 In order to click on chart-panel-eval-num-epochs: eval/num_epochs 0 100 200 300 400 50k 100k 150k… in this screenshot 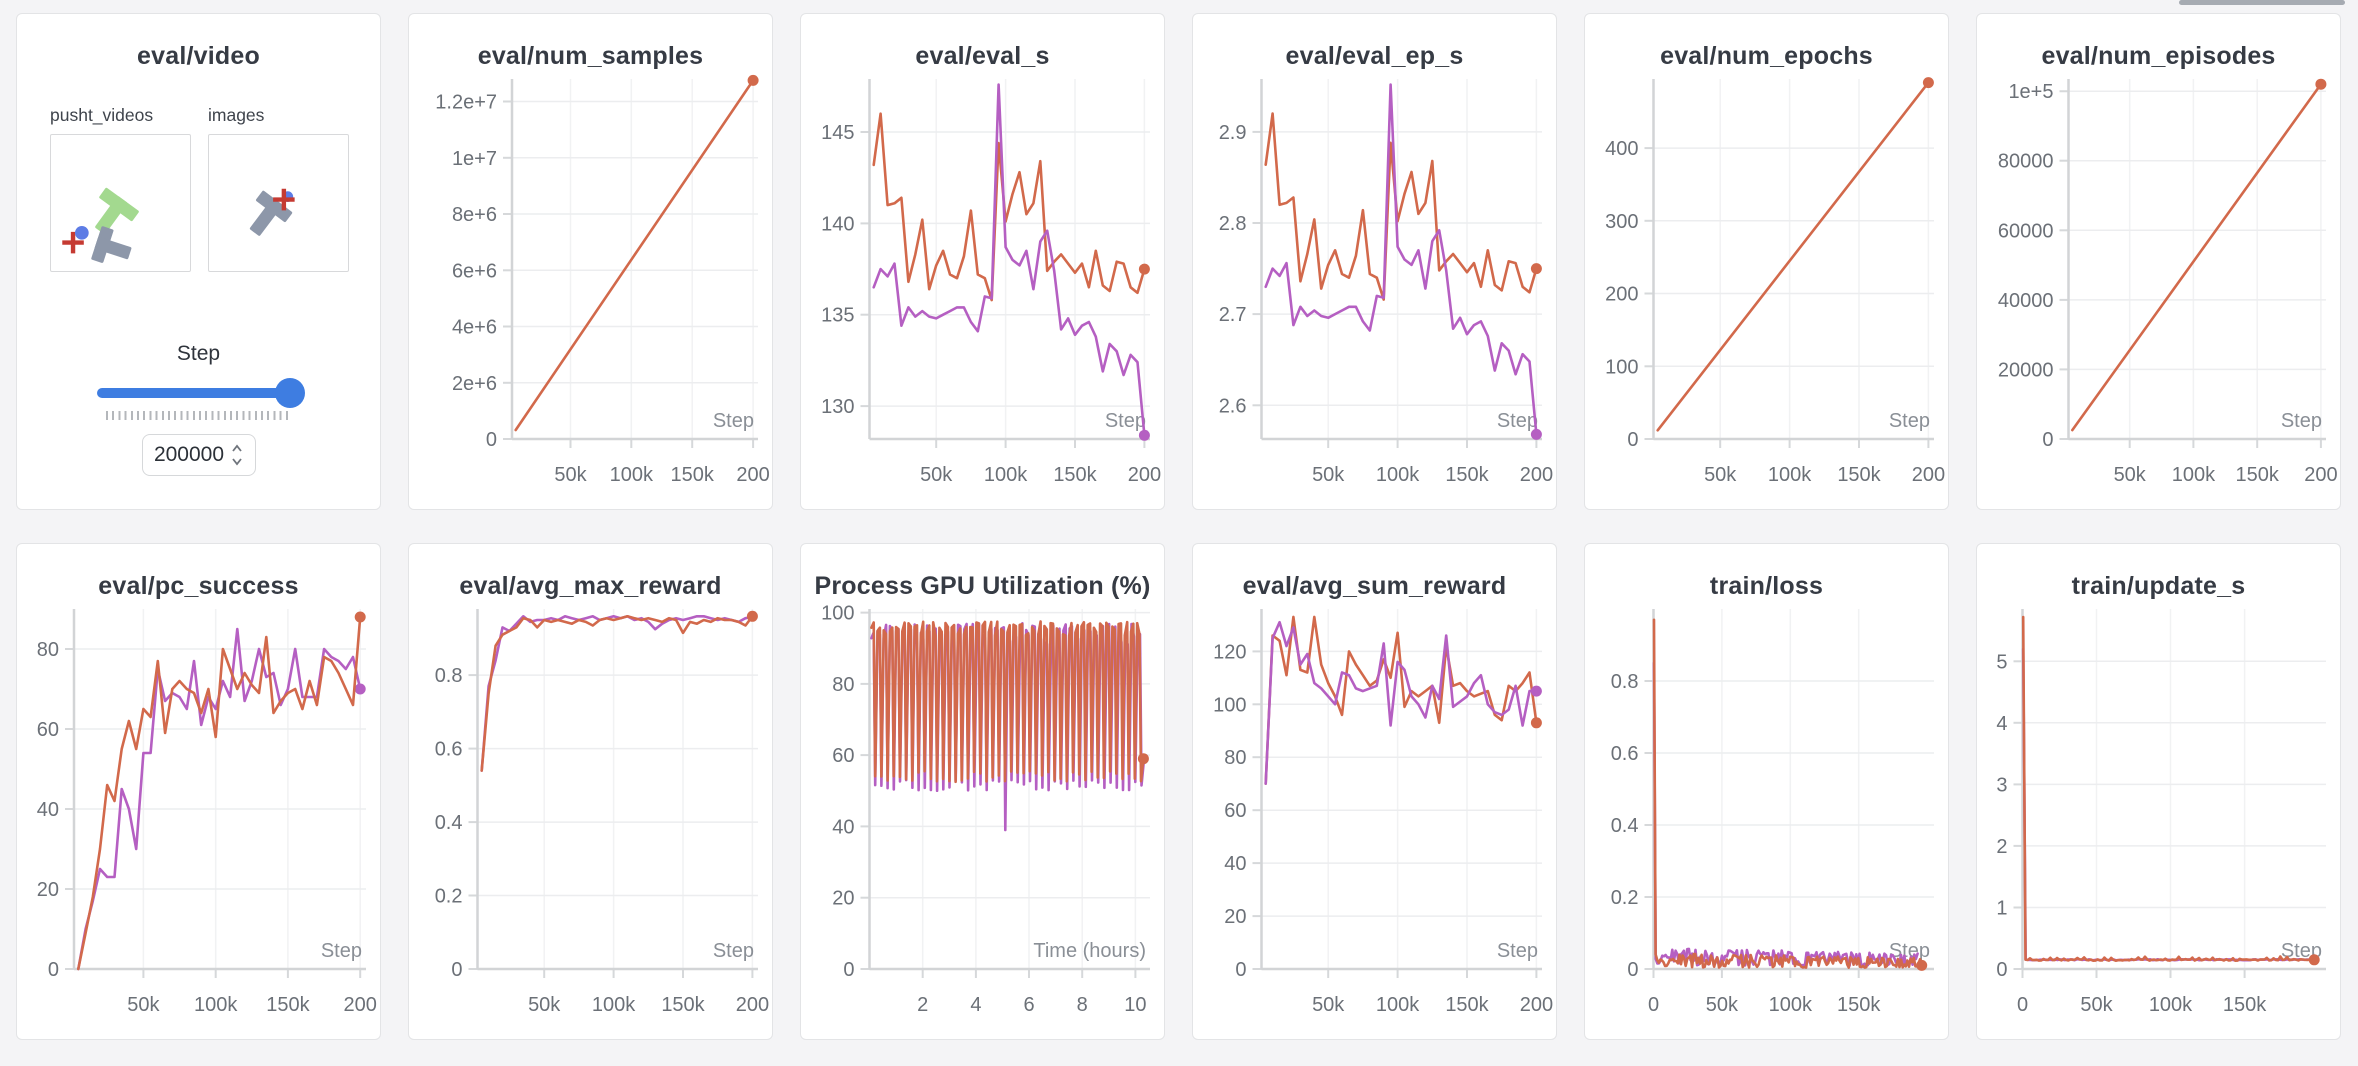, I will do `click(1766, 261)`.